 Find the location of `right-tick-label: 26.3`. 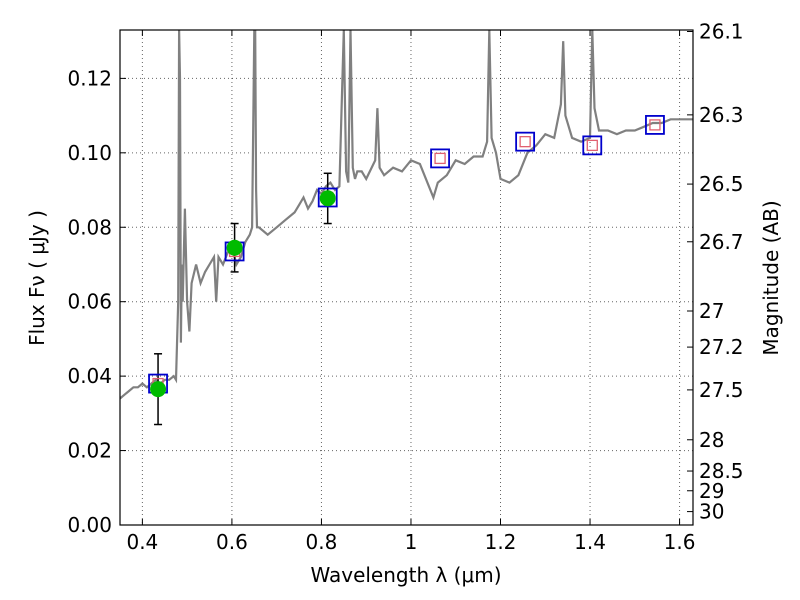

right-tick-label: 26.3 is located at coordinates (721, 115).